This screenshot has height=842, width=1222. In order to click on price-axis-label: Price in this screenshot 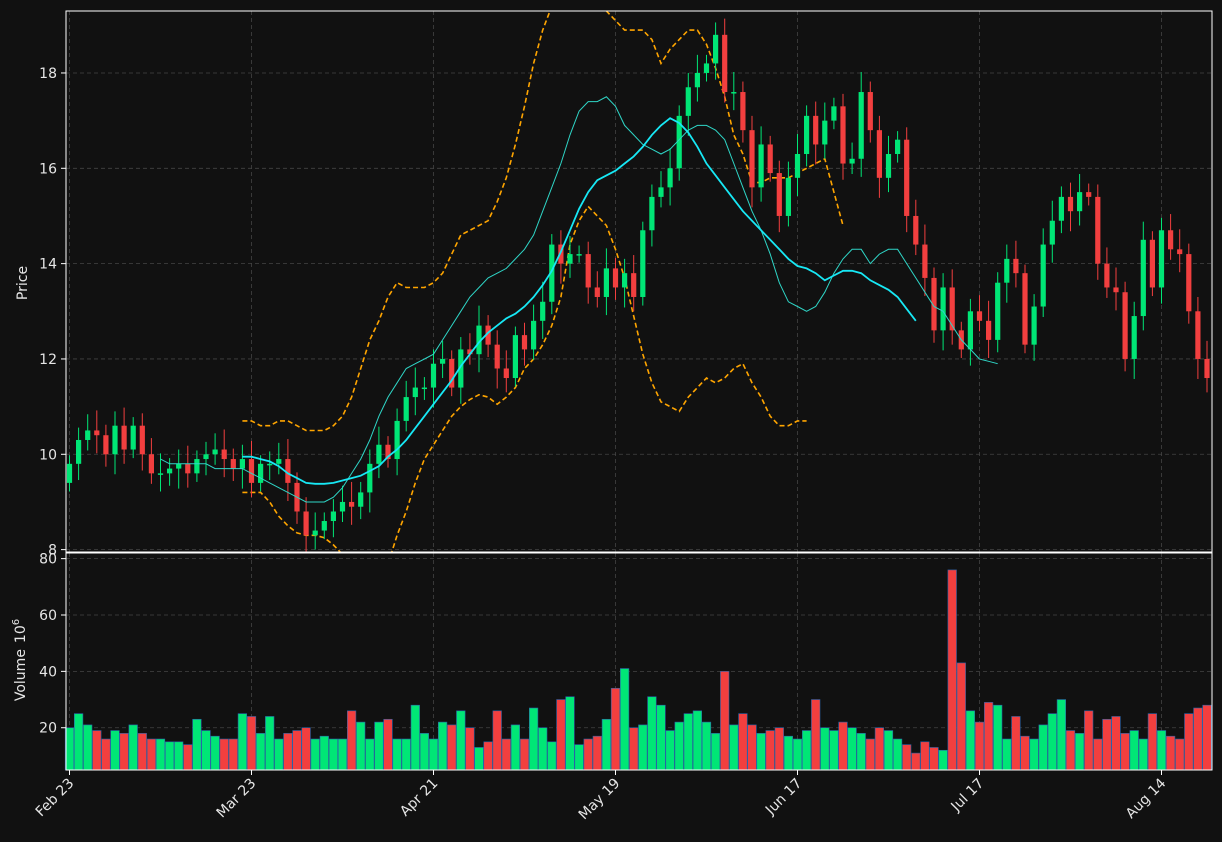, I will do `click(23, 283)`.